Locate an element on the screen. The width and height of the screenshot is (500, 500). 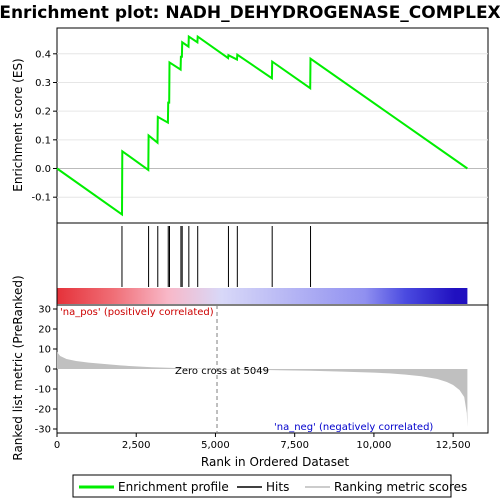
colorbar-gradient is located at coordinates (262, 296).